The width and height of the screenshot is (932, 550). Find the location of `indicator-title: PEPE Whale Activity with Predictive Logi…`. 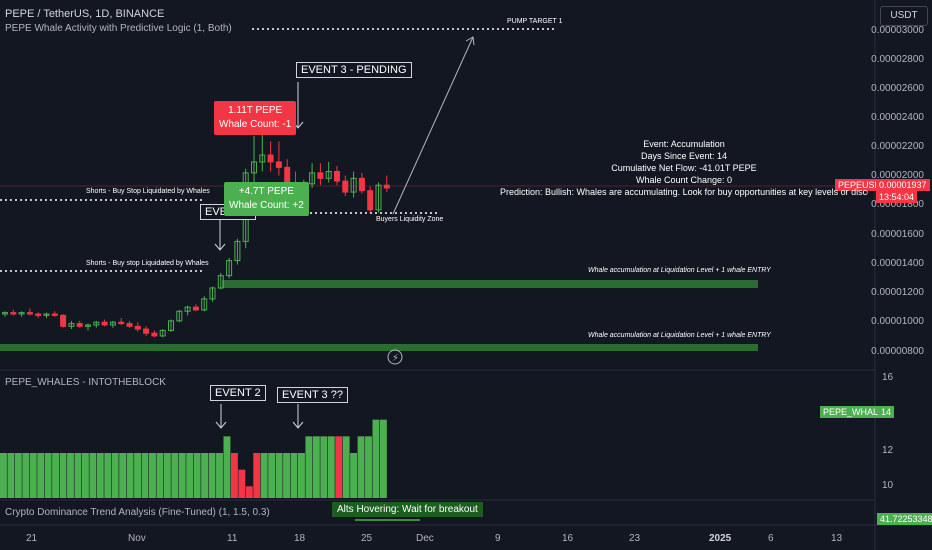

indicator-title: PEPE Whale Activity with Predictive Logi… is located at coordinates (118, 28).